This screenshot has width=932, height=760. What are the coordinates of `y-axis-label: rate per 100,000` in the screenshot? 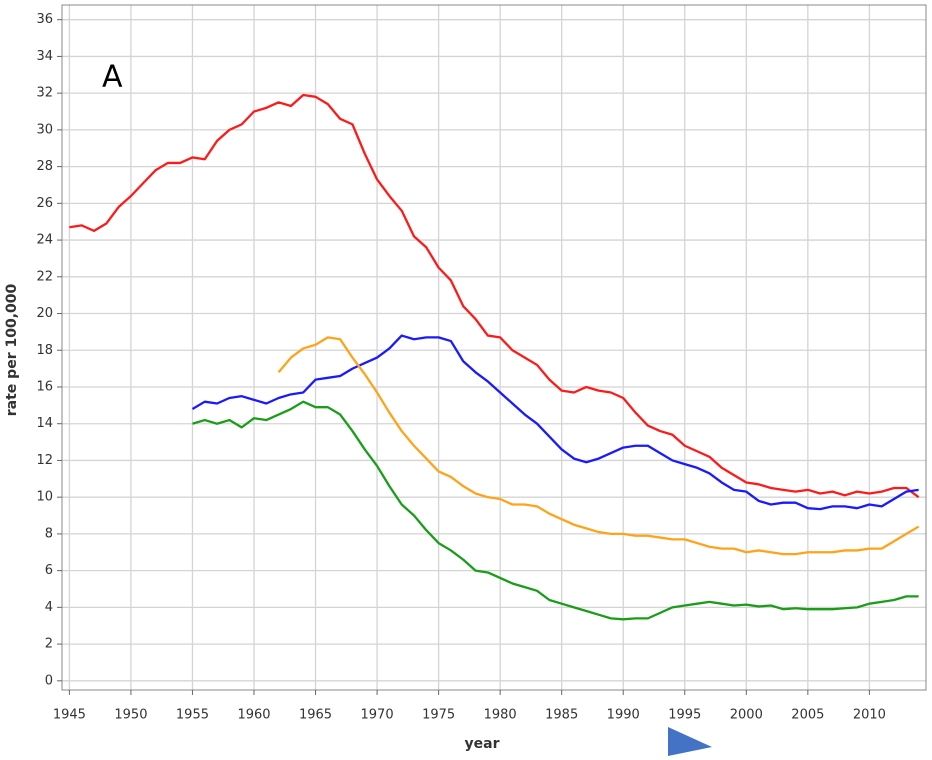 It's located at (12, 350).